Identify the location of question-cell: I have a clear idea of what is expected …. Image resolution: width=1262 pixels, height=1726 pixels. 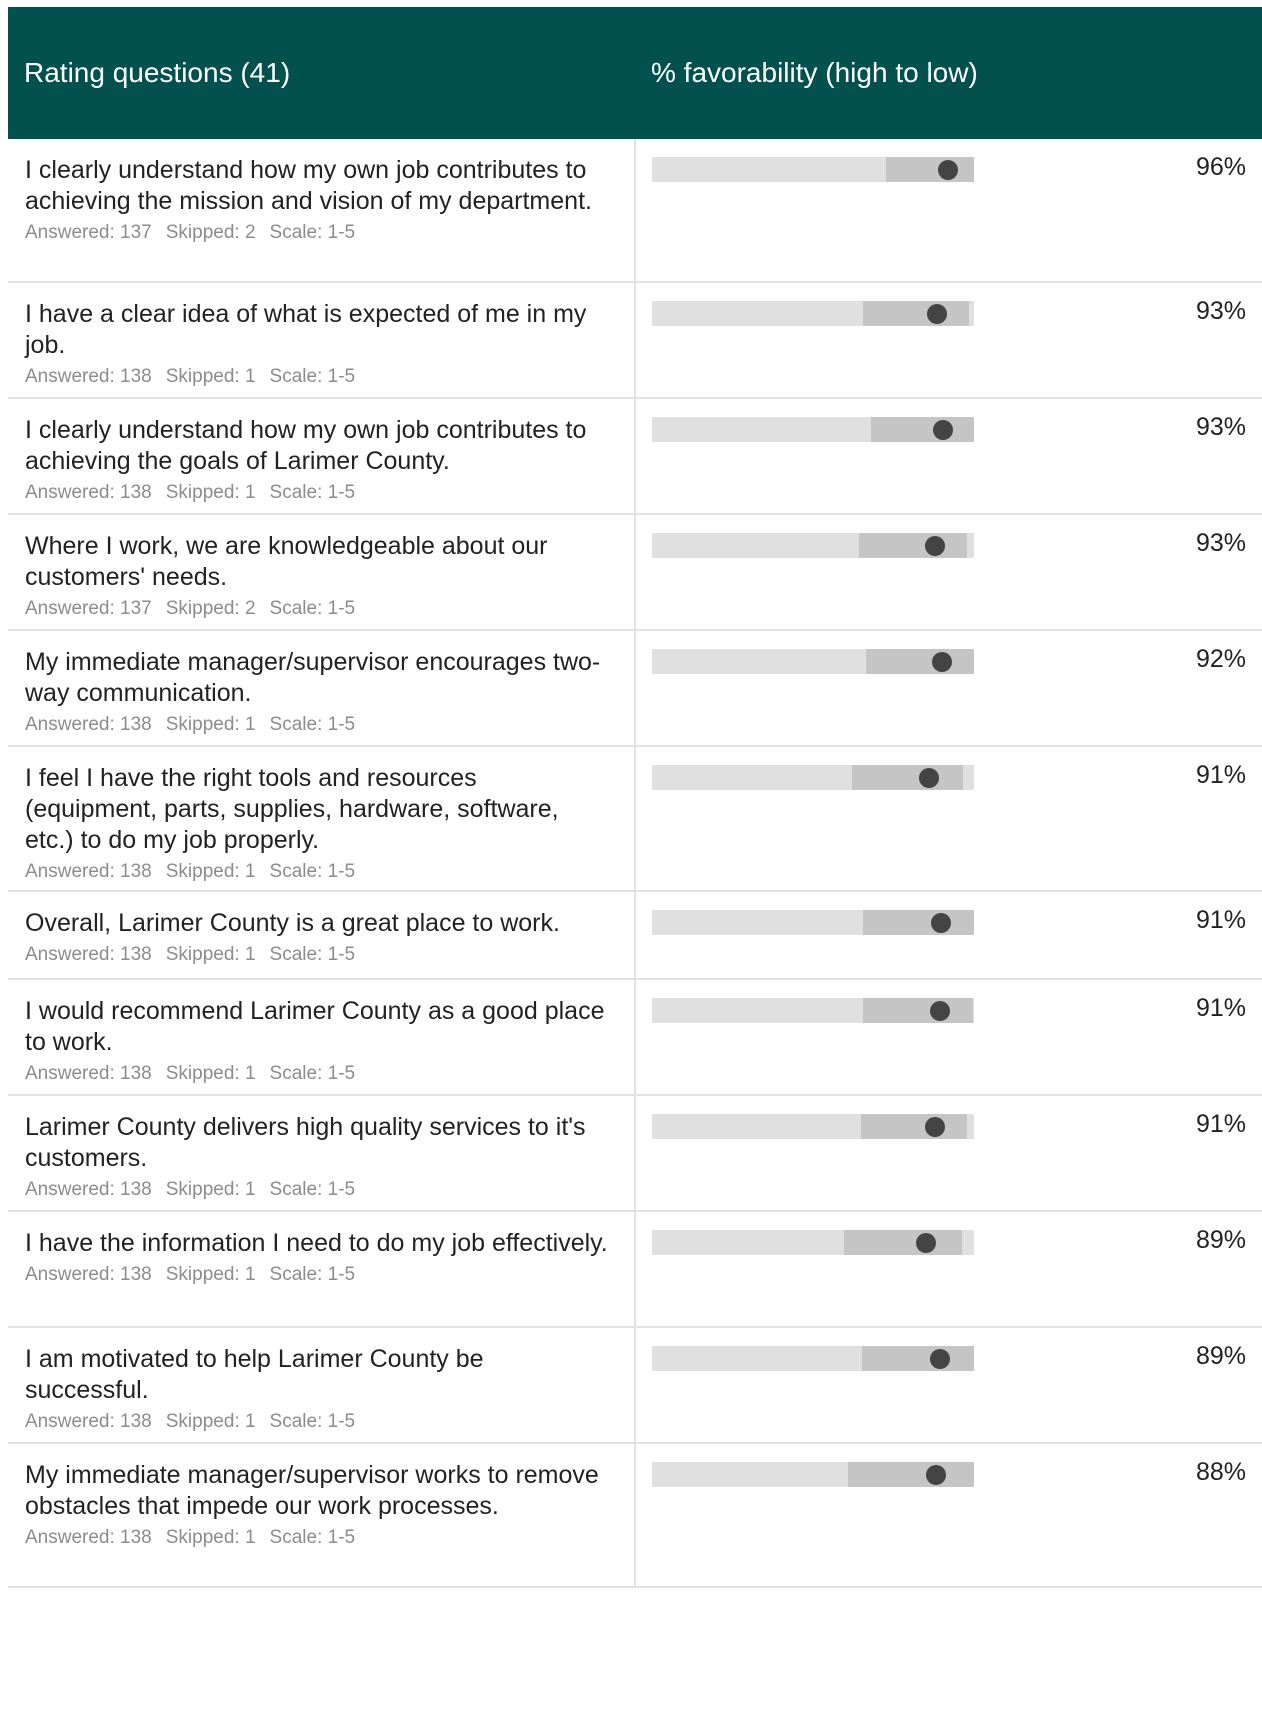
(322, 340).